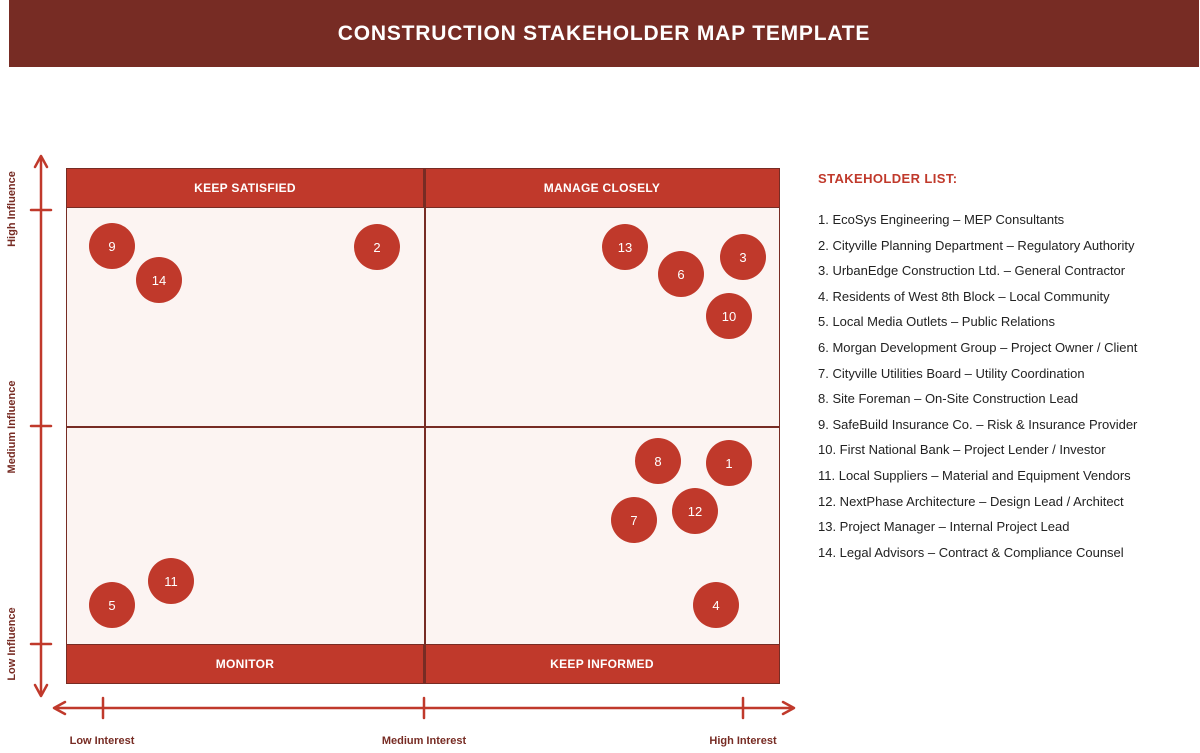  What do you see at coordinates (941, 219) in the screenshot?
I see `stakeholder-list-item: 1. EcoSys Engineering – MEP Consultants` at bounding box center [941, 219].